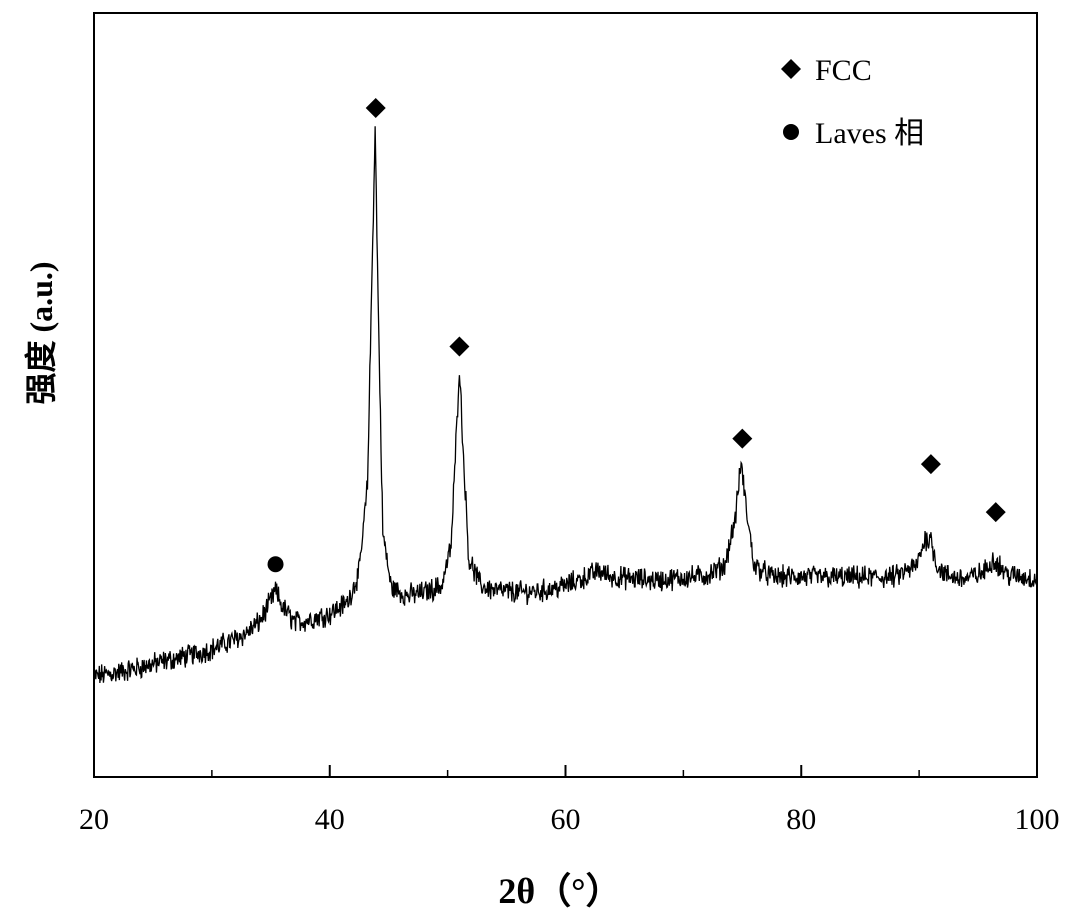 This screenshot has height=923, width=1080. Describe the element at coordinates (94, 819) in the screenshot. I see `x-tick-label: 20` at that location.